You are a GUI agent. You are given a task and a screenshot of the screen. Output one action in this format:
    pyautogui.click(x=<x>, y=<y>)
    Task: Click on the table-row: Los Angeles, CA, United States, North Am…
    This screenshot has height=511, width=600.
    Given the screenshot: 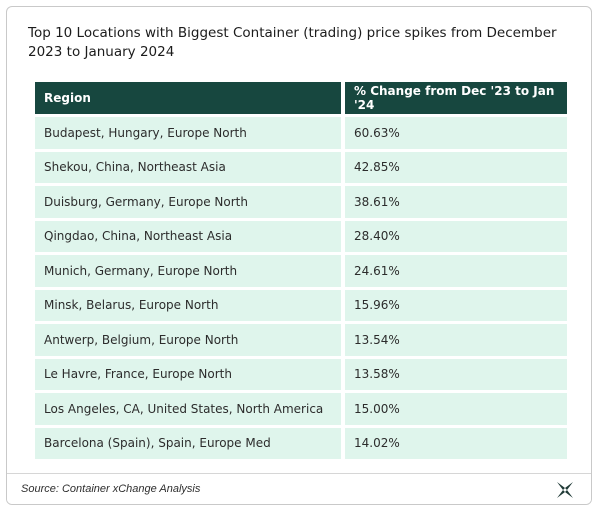 What is the action you would take?
    pyautogui.click(x=301, y=409)
    